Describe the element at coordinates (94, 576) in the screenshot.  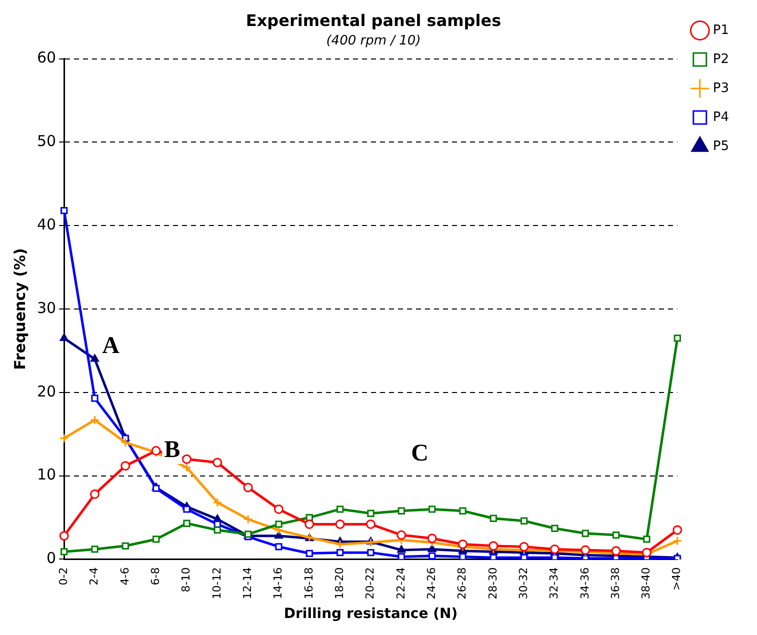
I see `x-tick-label: 2-4` at that location.